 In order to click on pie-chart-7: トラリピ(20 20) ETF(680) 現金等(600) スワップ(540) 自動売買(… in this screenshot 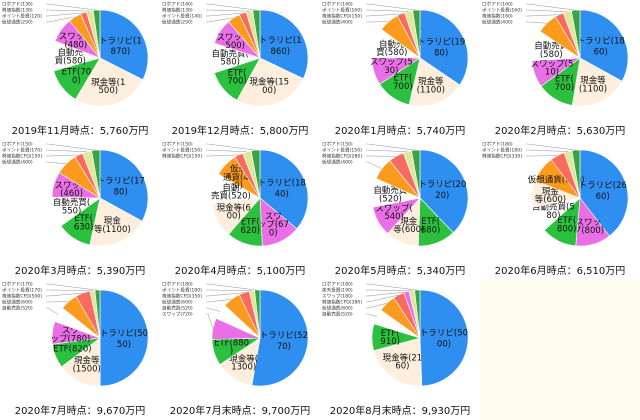, I will do `click(400, 210)`.